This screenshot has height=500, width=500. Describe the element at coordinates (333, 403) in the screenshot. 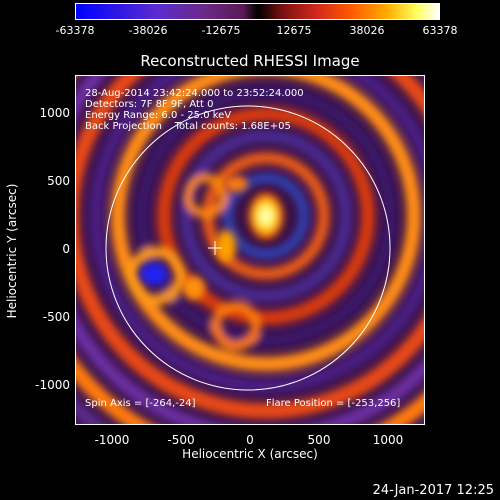

I see `flare-position: Flare Position = [-253,256]` at that location.